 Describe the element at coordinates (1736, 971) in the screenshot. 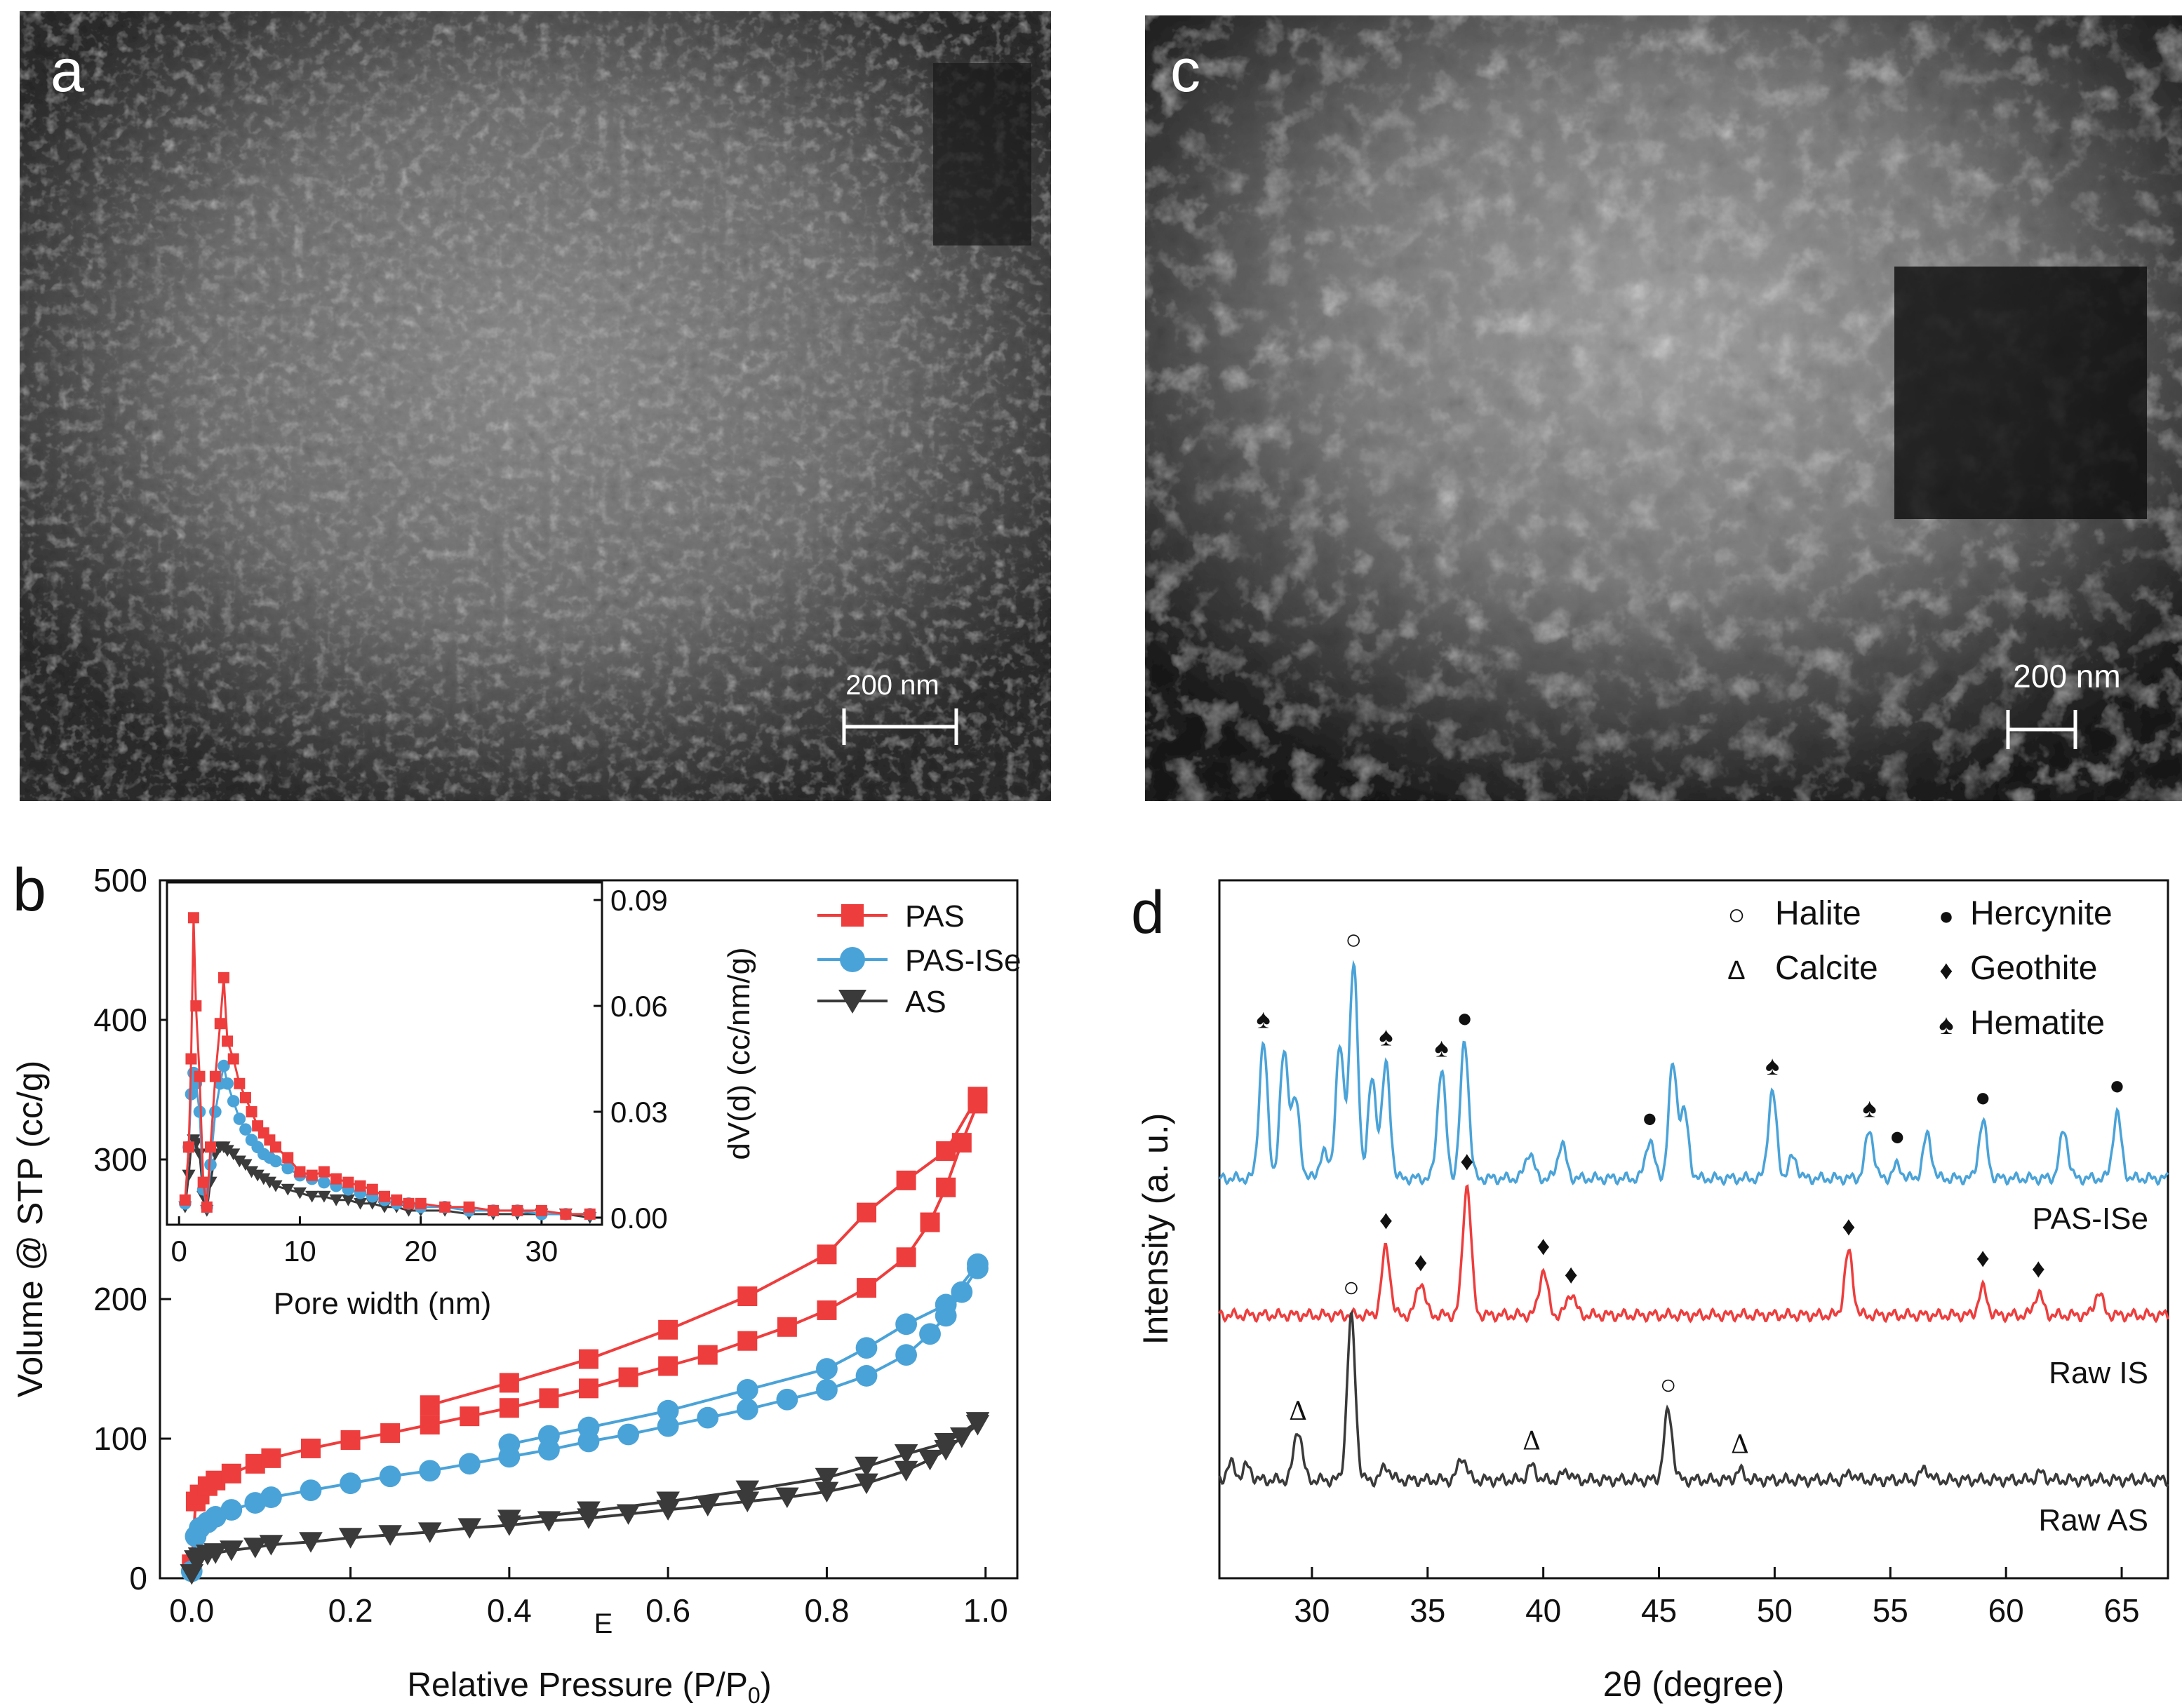

I see `d-legend-symbol-calcite: Δ` at that location.